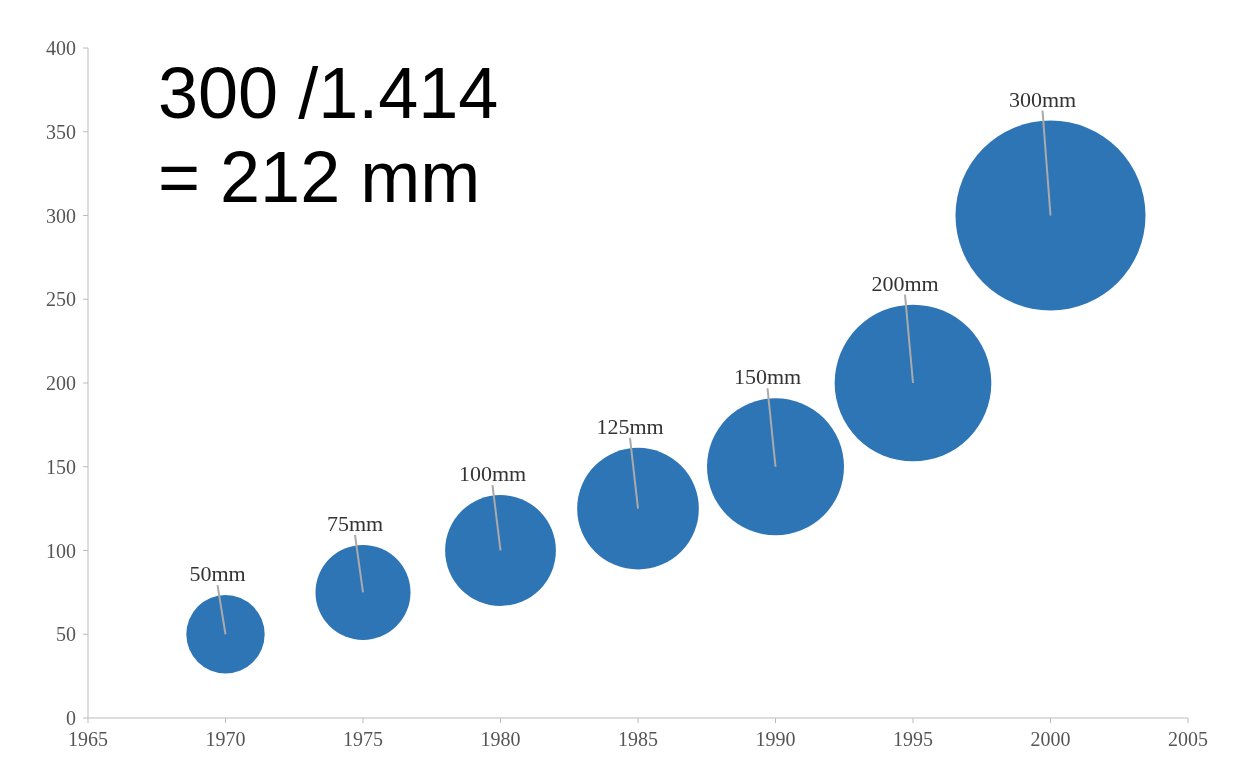  Describe the element at coordinates (61, 48) in the screenshot. I see `y-tick-label: 400` at that location.